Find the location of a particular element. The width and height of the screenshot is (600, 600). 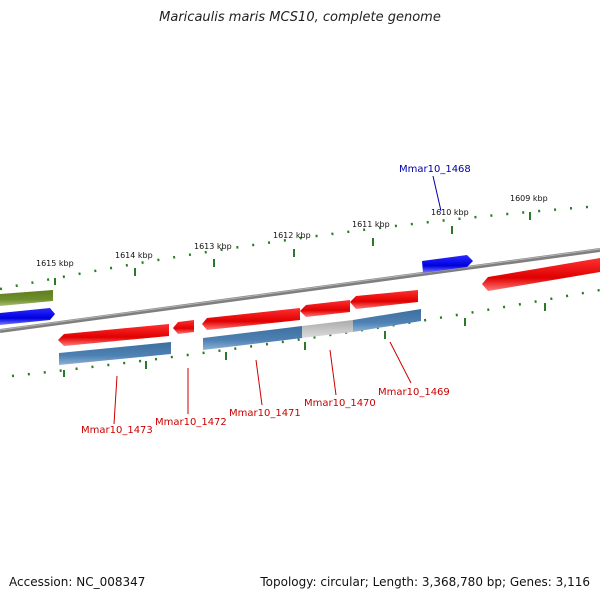

tick-label-1615: 1615 kbp is located at coordinates (55, 263).